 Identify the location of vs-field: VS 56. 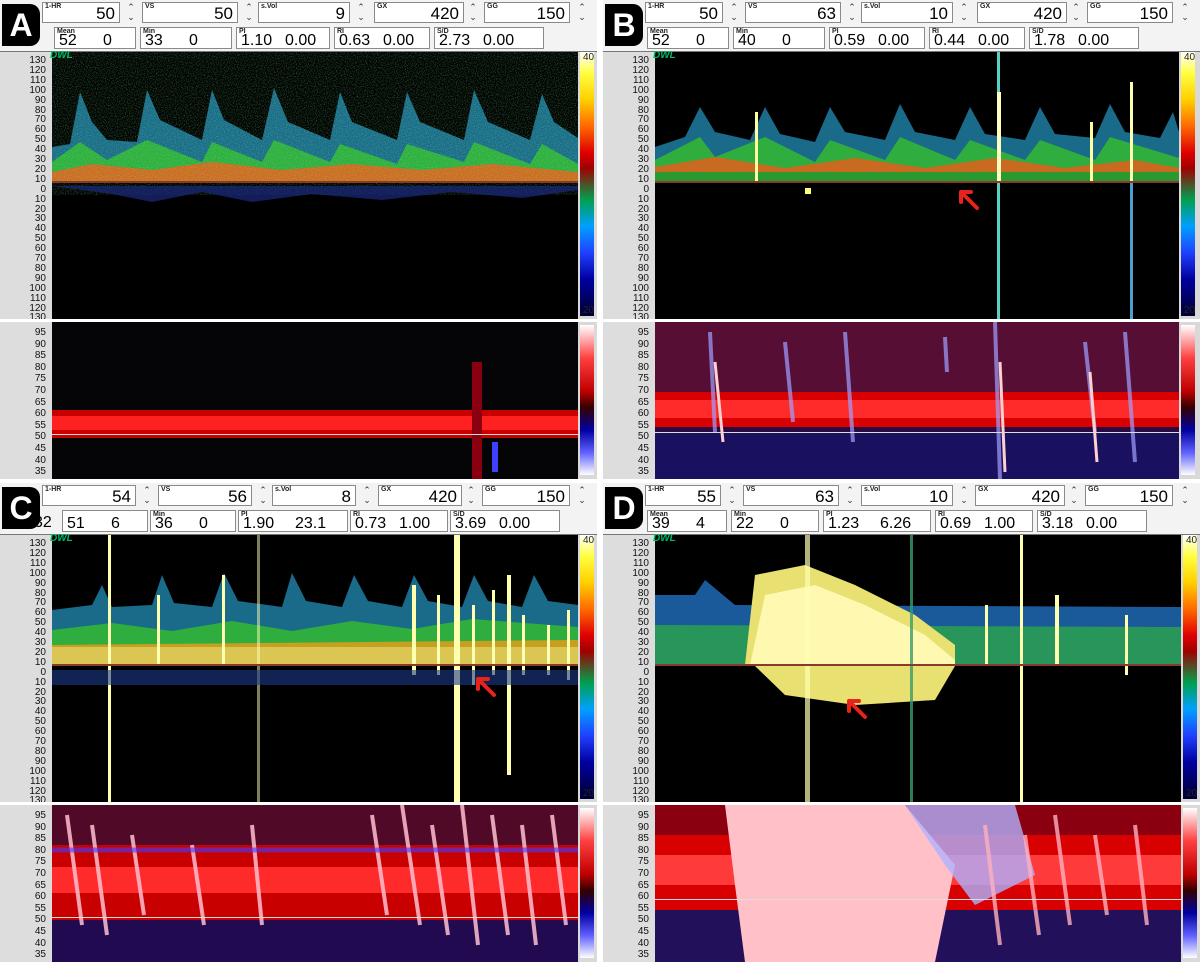
(205, 495).